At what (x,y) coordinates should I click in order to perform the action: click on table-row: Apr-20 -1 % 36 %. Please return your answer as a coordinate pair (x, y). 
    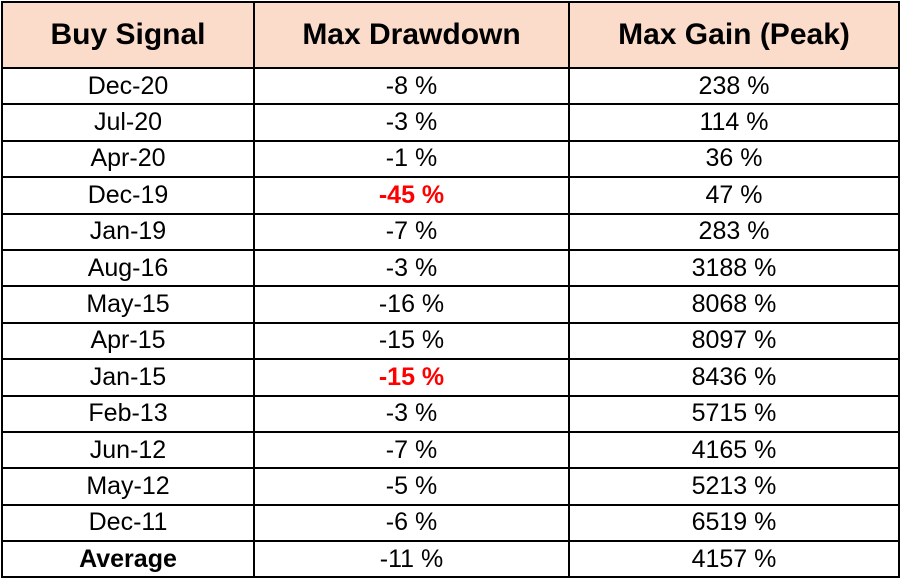
    Looking at the image, I should click on (450, 159).